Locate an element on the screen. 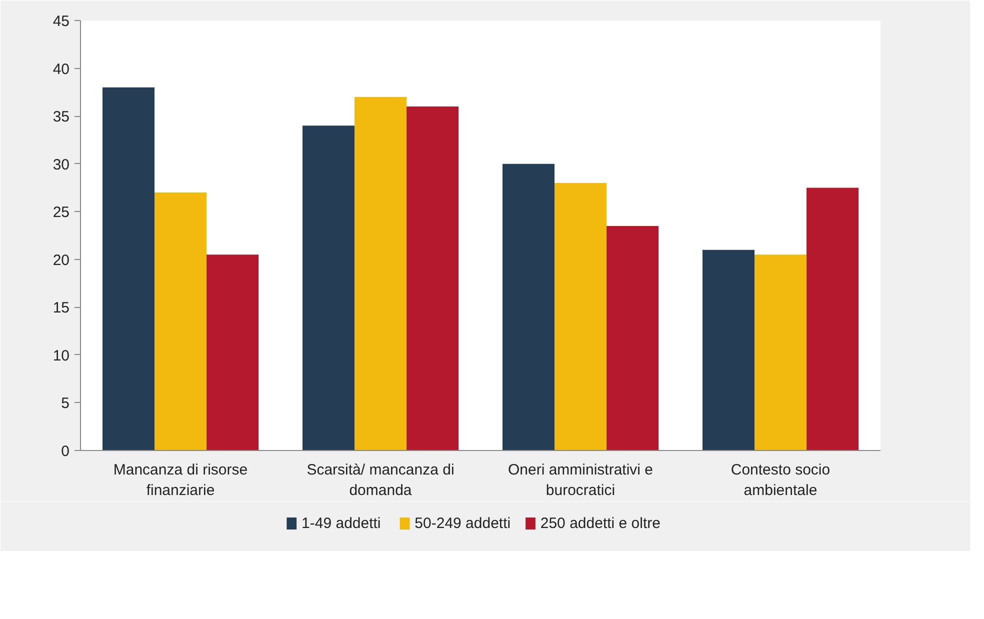 Image resolution: width=984 pixels, height=619 pixels. y-tick-label: 30 is located at coordinates (61, 165).